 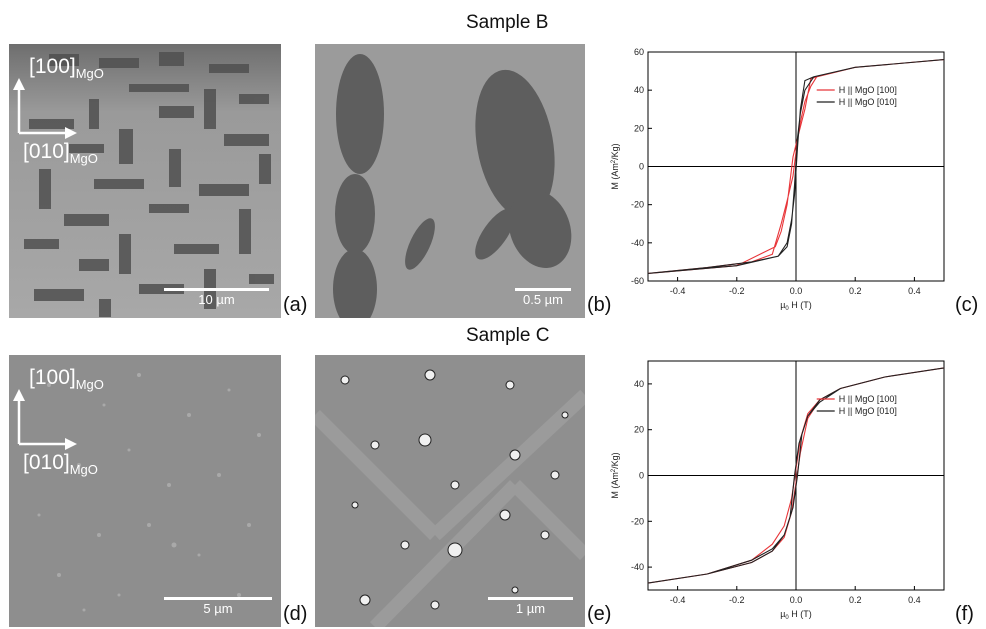 I want to click on sem-image-a-texture, so click(x=145, y=181).